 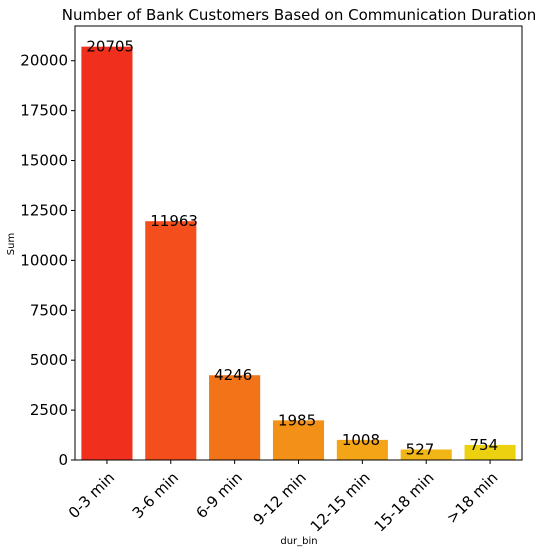 I want to click on y-tick-label: 0, so click(x=63, y=460).